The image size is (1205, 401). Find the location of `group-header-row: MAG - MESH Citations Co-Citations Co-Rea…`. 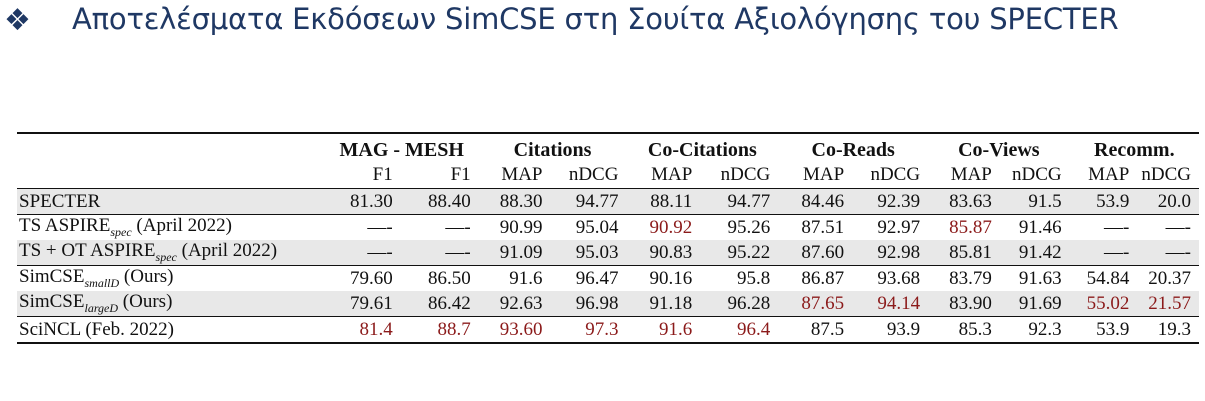

group-header-row: MAG - MESH Citations Co-Citations Co-Rea… is located at coordinates (608, 147).